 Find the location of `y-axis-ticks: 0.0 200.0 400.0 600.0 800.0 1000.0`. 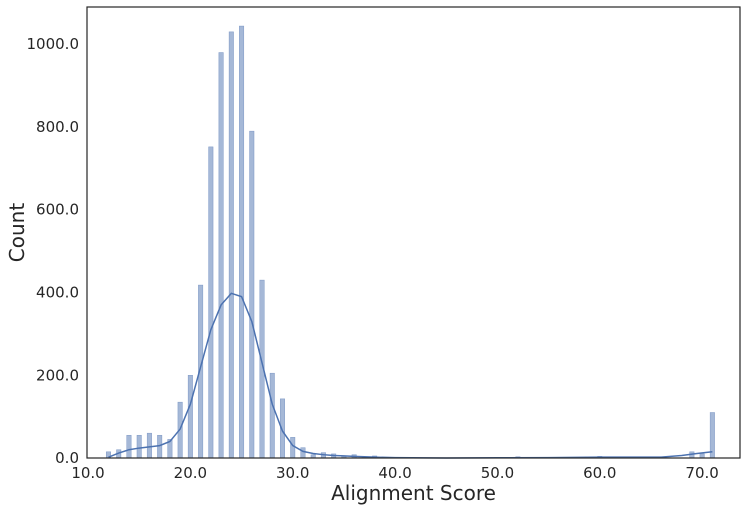

y-axis-ticks: 0.0 200.0 400.0 600.0 800.0 1000.0 is located at coordinates (53, 251).